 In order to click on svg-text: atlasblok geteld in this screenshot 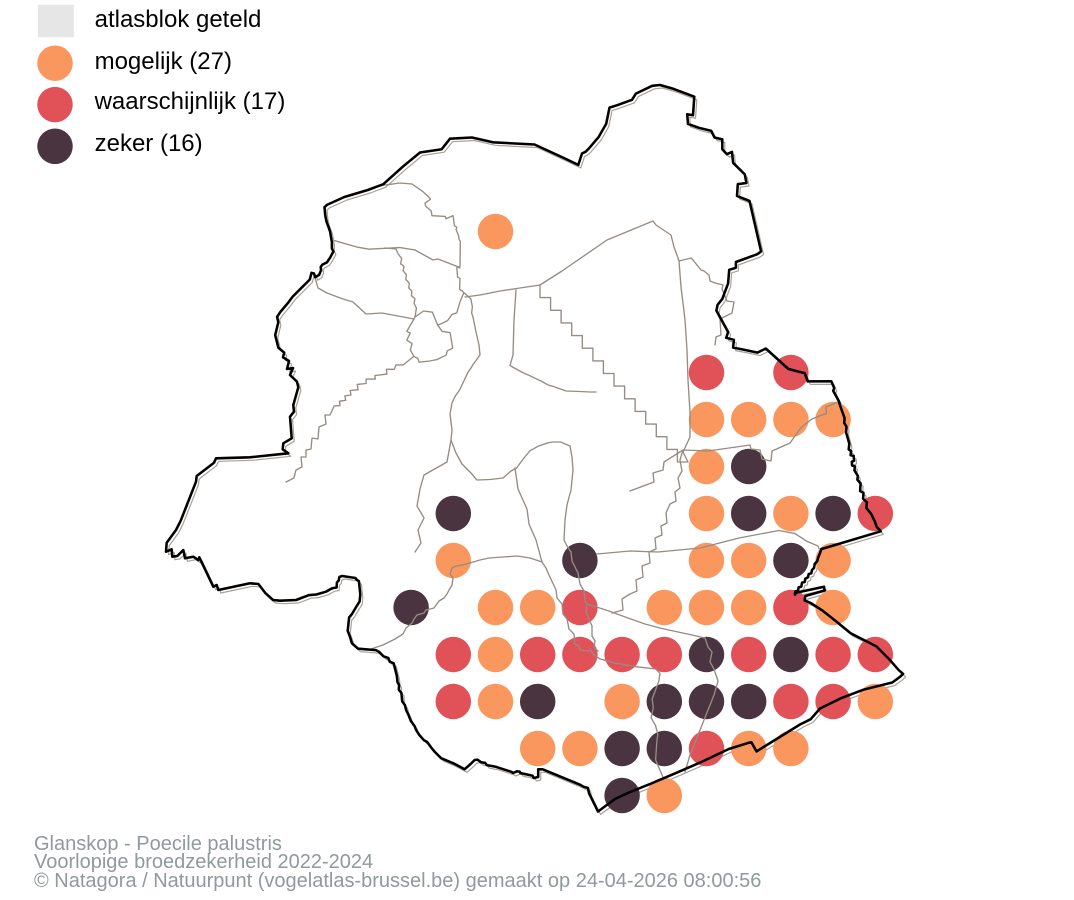, I will do `click(178, 19)`.